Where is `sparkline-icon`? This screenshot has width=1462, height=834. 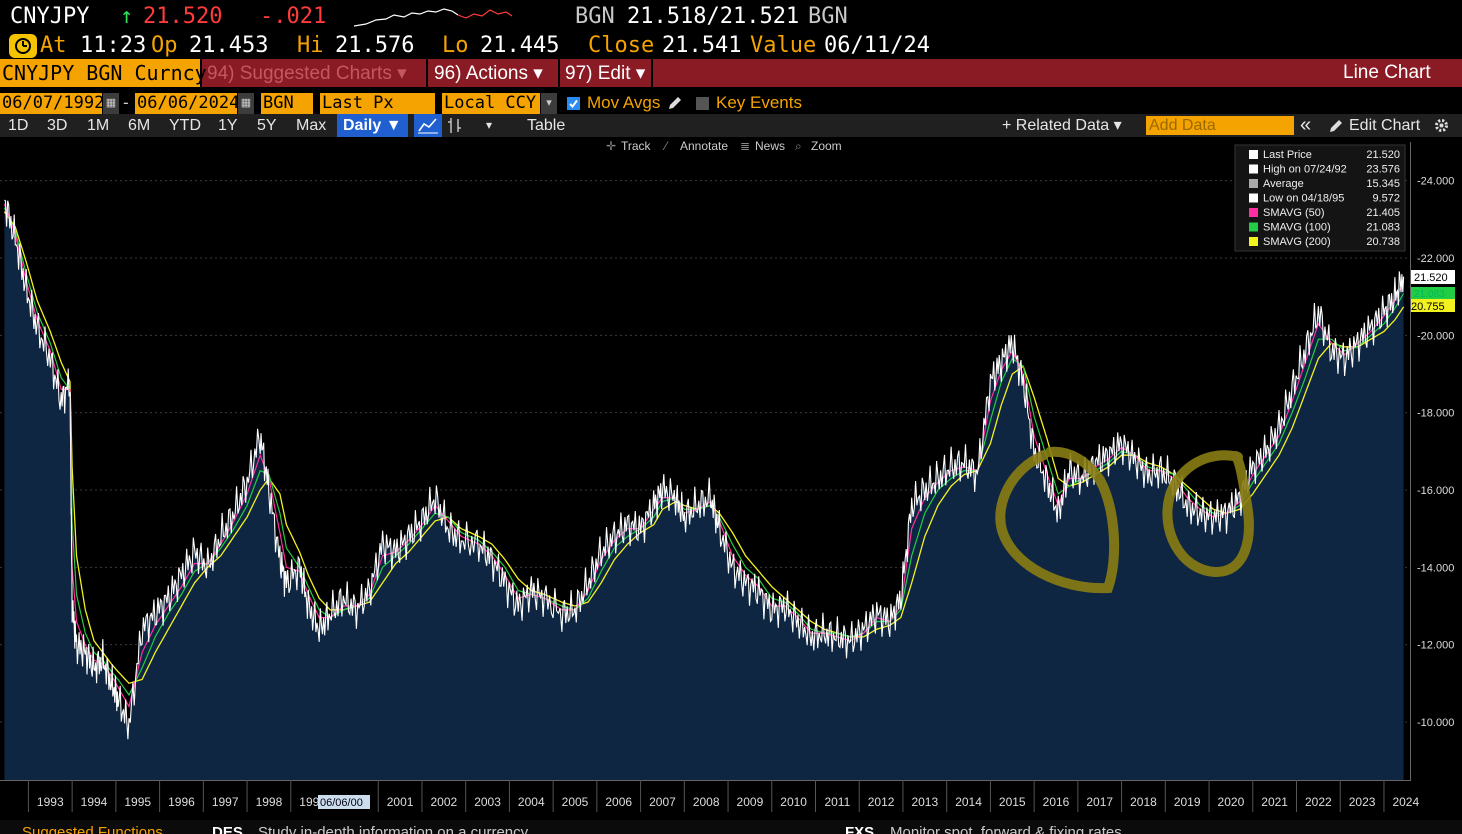 sparkline-icon is located at coordinates (433, 17).